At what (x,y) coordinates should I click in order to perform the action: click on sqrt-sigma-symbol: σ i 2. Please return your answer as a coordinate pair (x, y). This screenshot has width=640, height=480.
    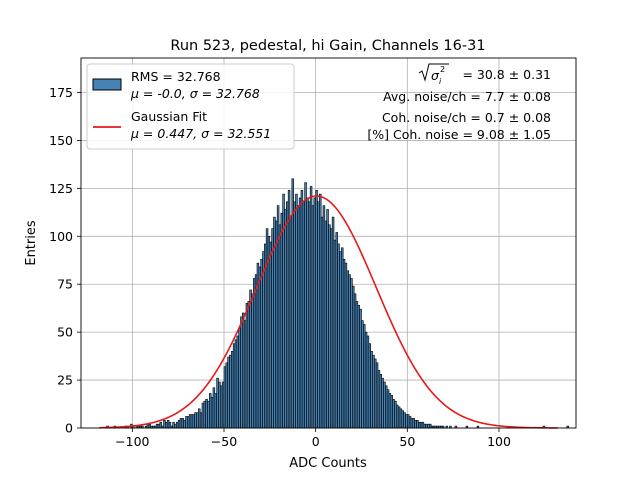
    Looking at the image, I should click on (433, 74).